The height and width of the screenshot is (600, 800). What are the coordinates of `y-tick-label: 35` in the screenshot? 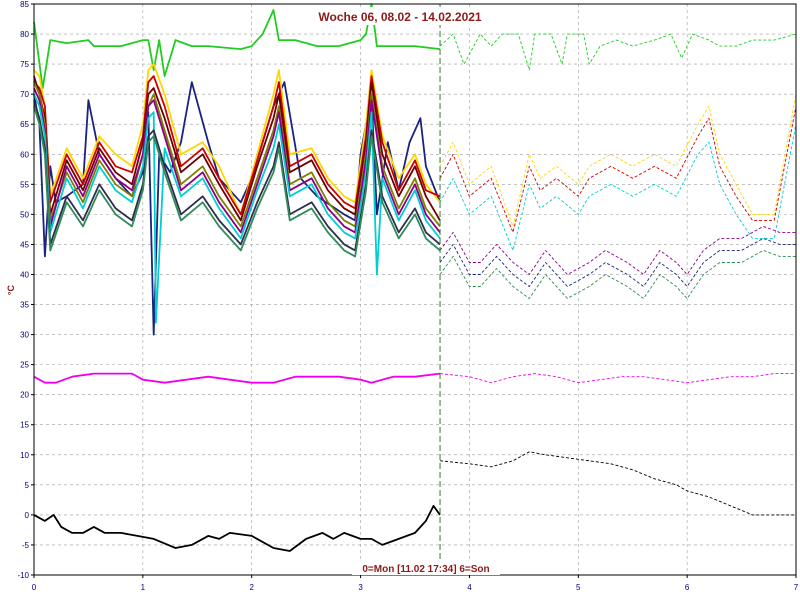 It's located at (24, 305).